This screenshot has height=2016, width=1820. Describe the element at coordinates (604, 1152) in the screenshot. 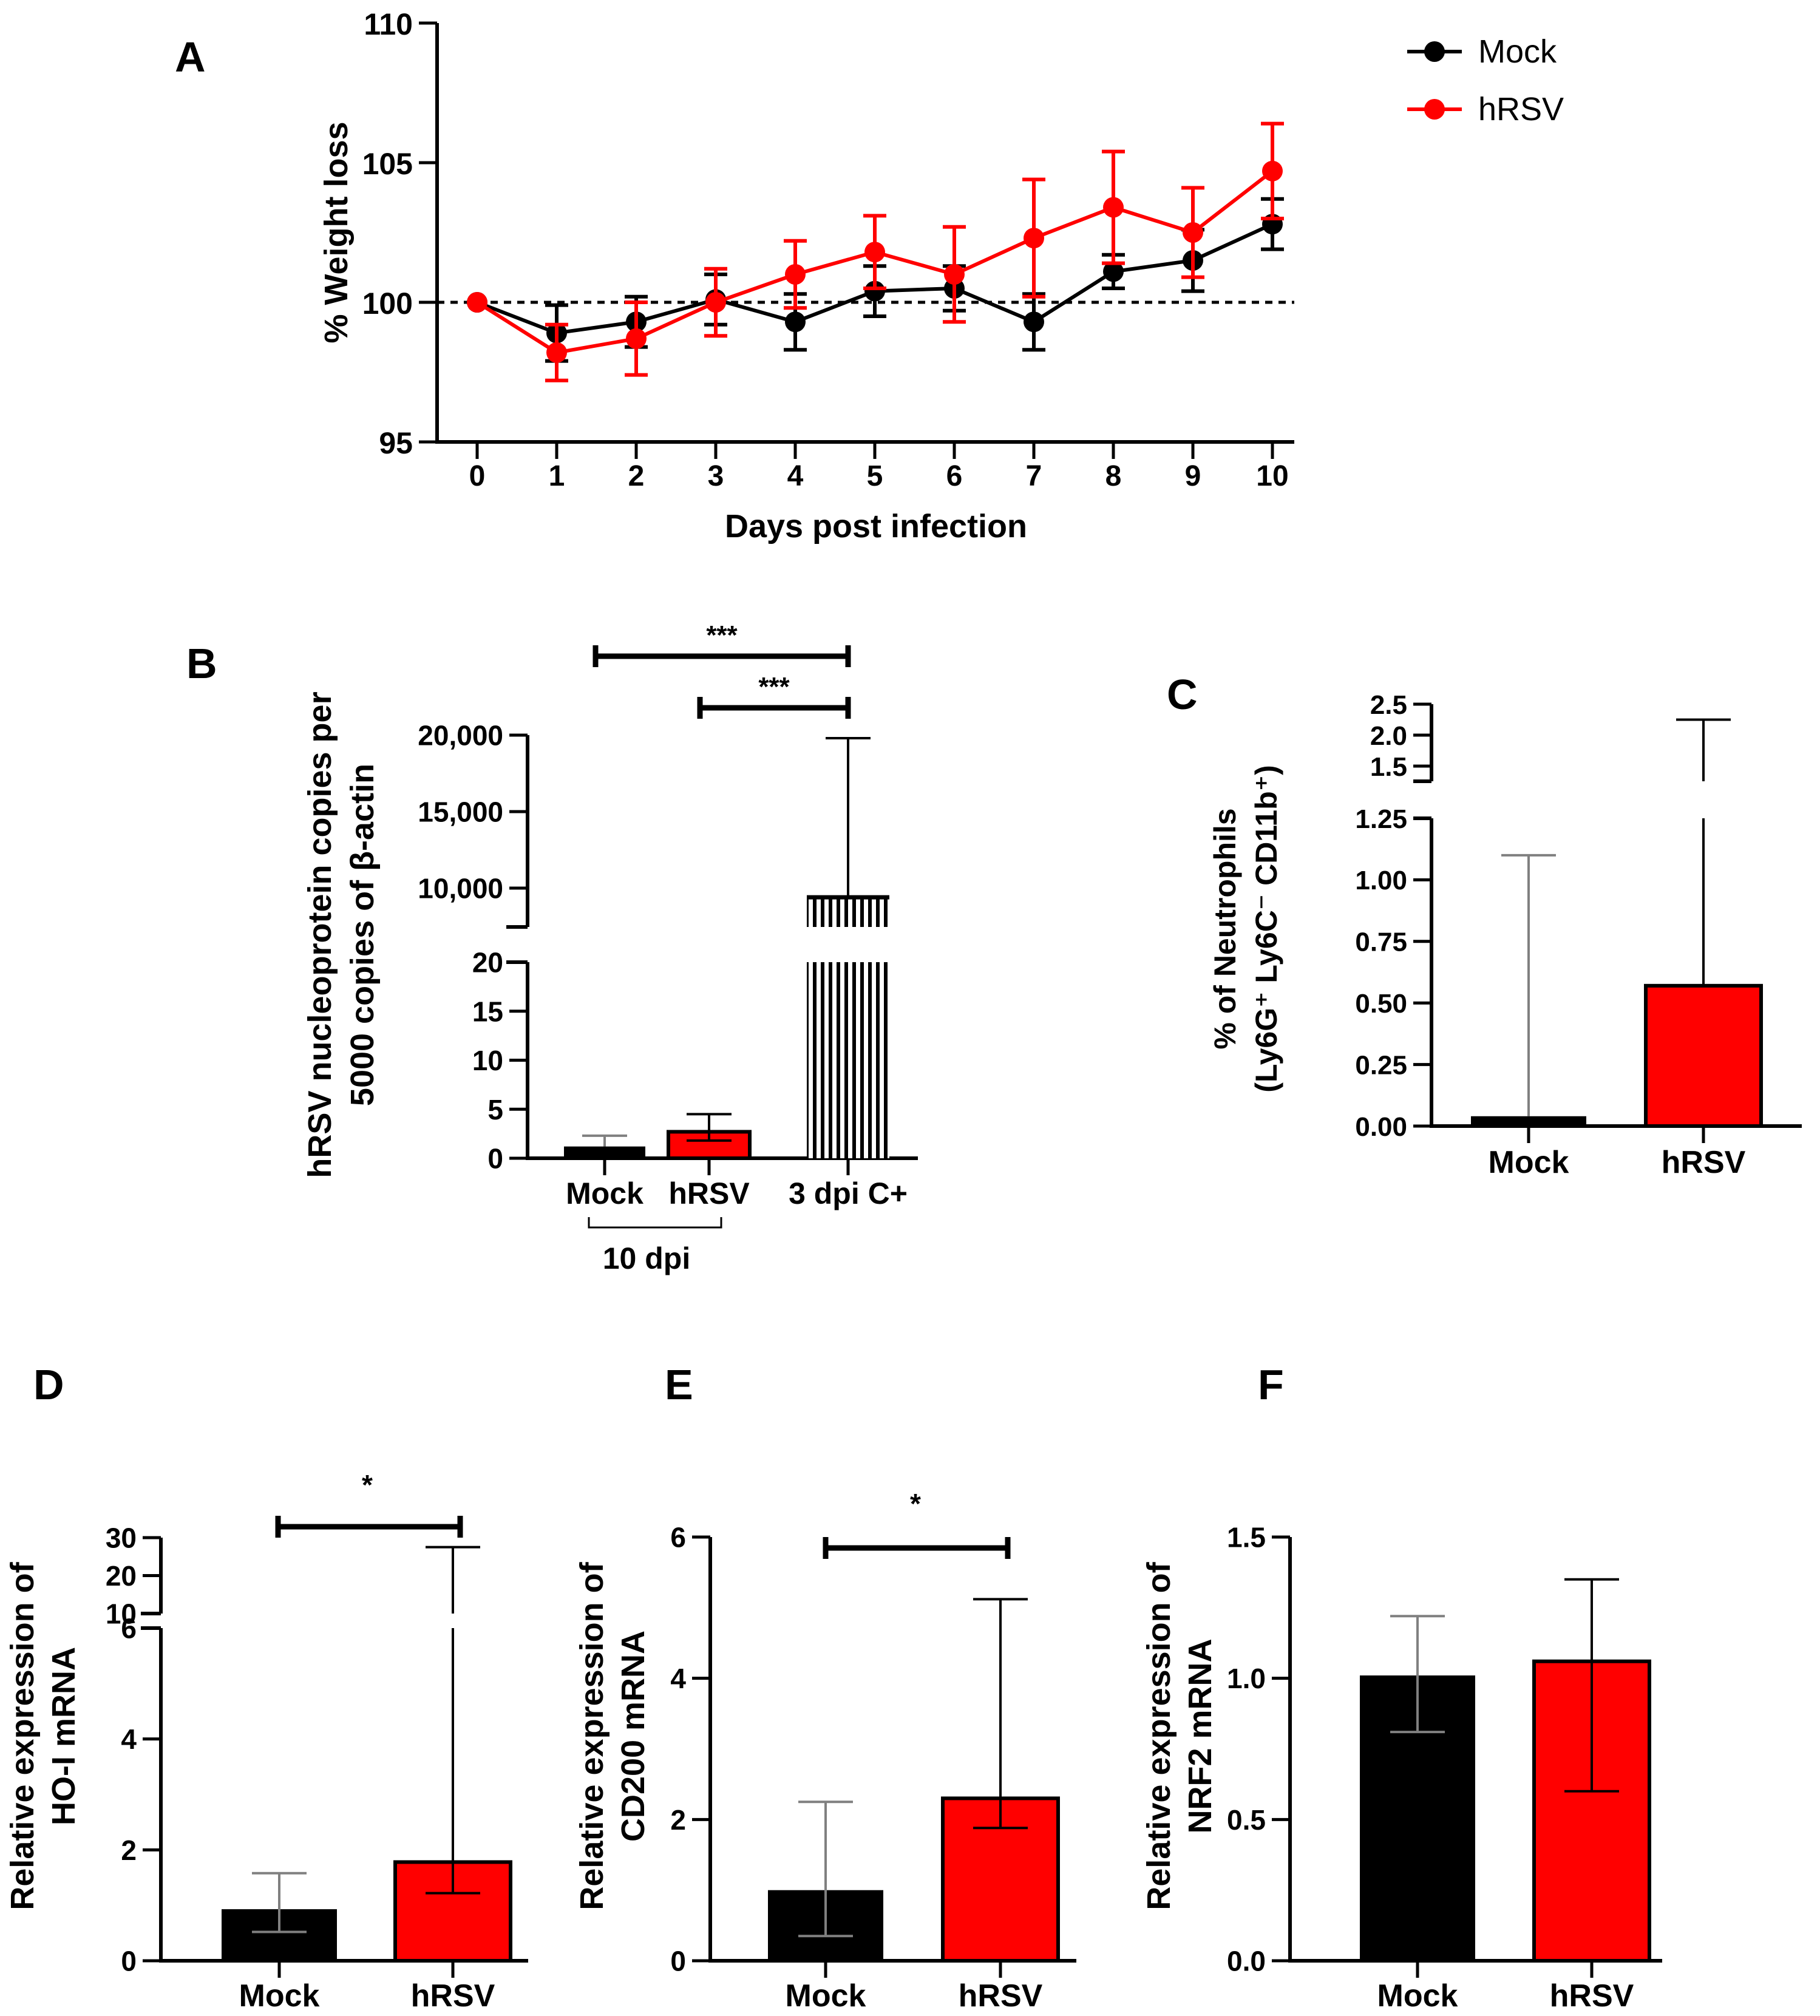

I see `b-bar-mock` at that location.